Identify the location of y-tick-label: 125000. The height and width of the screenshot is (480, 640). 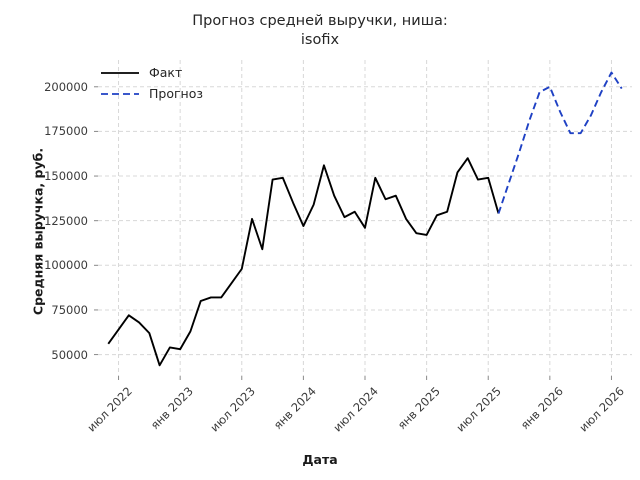
(66, 220).